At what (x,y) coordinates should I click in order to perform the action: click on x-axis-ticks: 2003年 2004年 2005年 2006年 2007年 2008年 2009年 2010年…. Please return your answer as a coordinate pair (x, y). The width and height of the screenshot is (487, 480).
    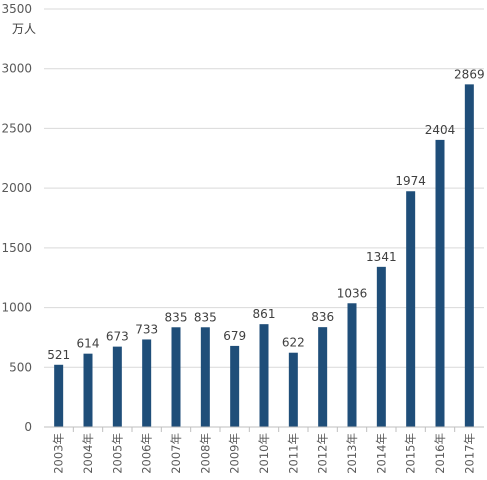
    Looking at the image, I should click on (264, 450).